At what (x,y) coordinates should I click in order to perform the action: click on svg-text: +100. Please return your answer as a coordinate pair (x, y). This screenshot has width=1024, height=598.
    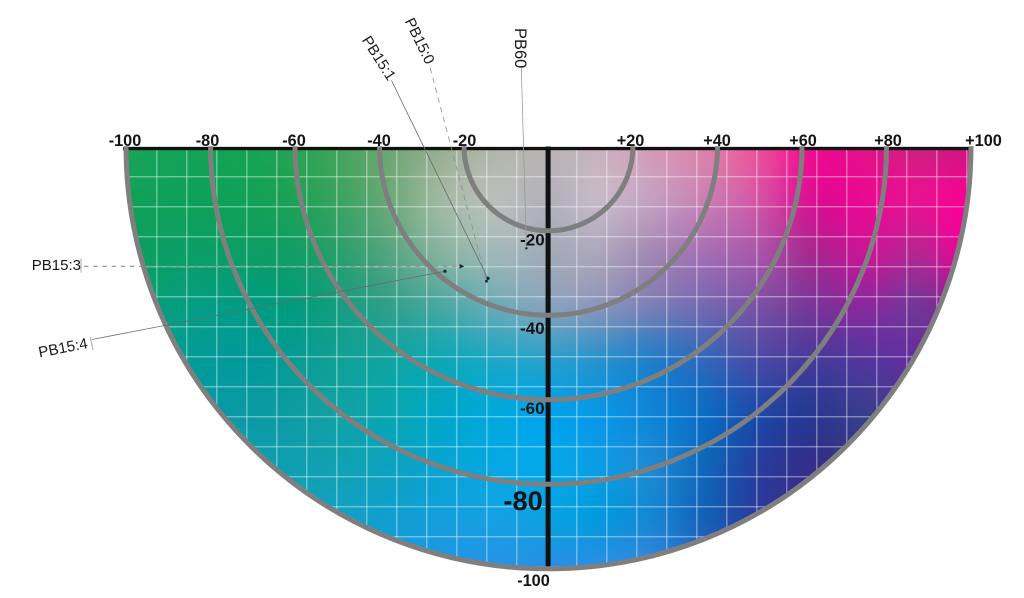
    Looking at the image, I should click on (983, 141).